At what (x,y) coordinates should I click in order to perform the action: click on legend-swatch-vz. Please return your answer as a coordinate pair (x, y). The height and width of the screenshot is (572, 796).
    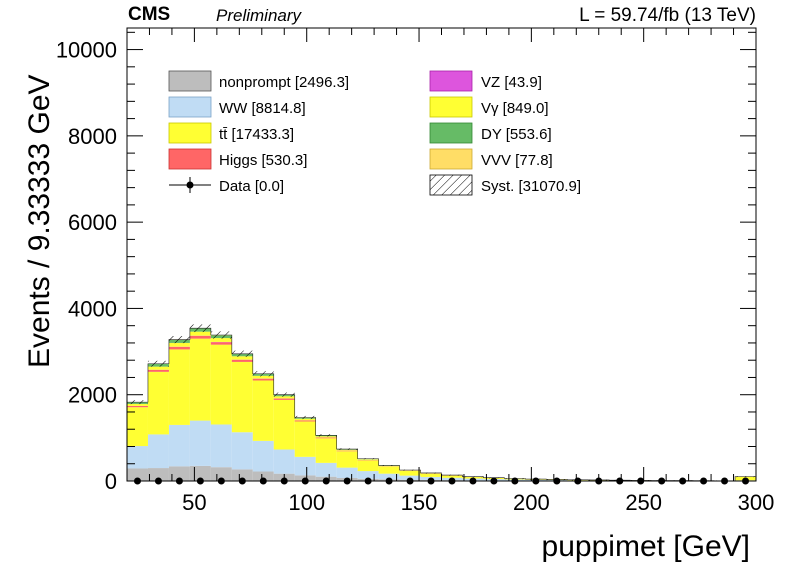
    Looking at the image, I should click on (451, 81).